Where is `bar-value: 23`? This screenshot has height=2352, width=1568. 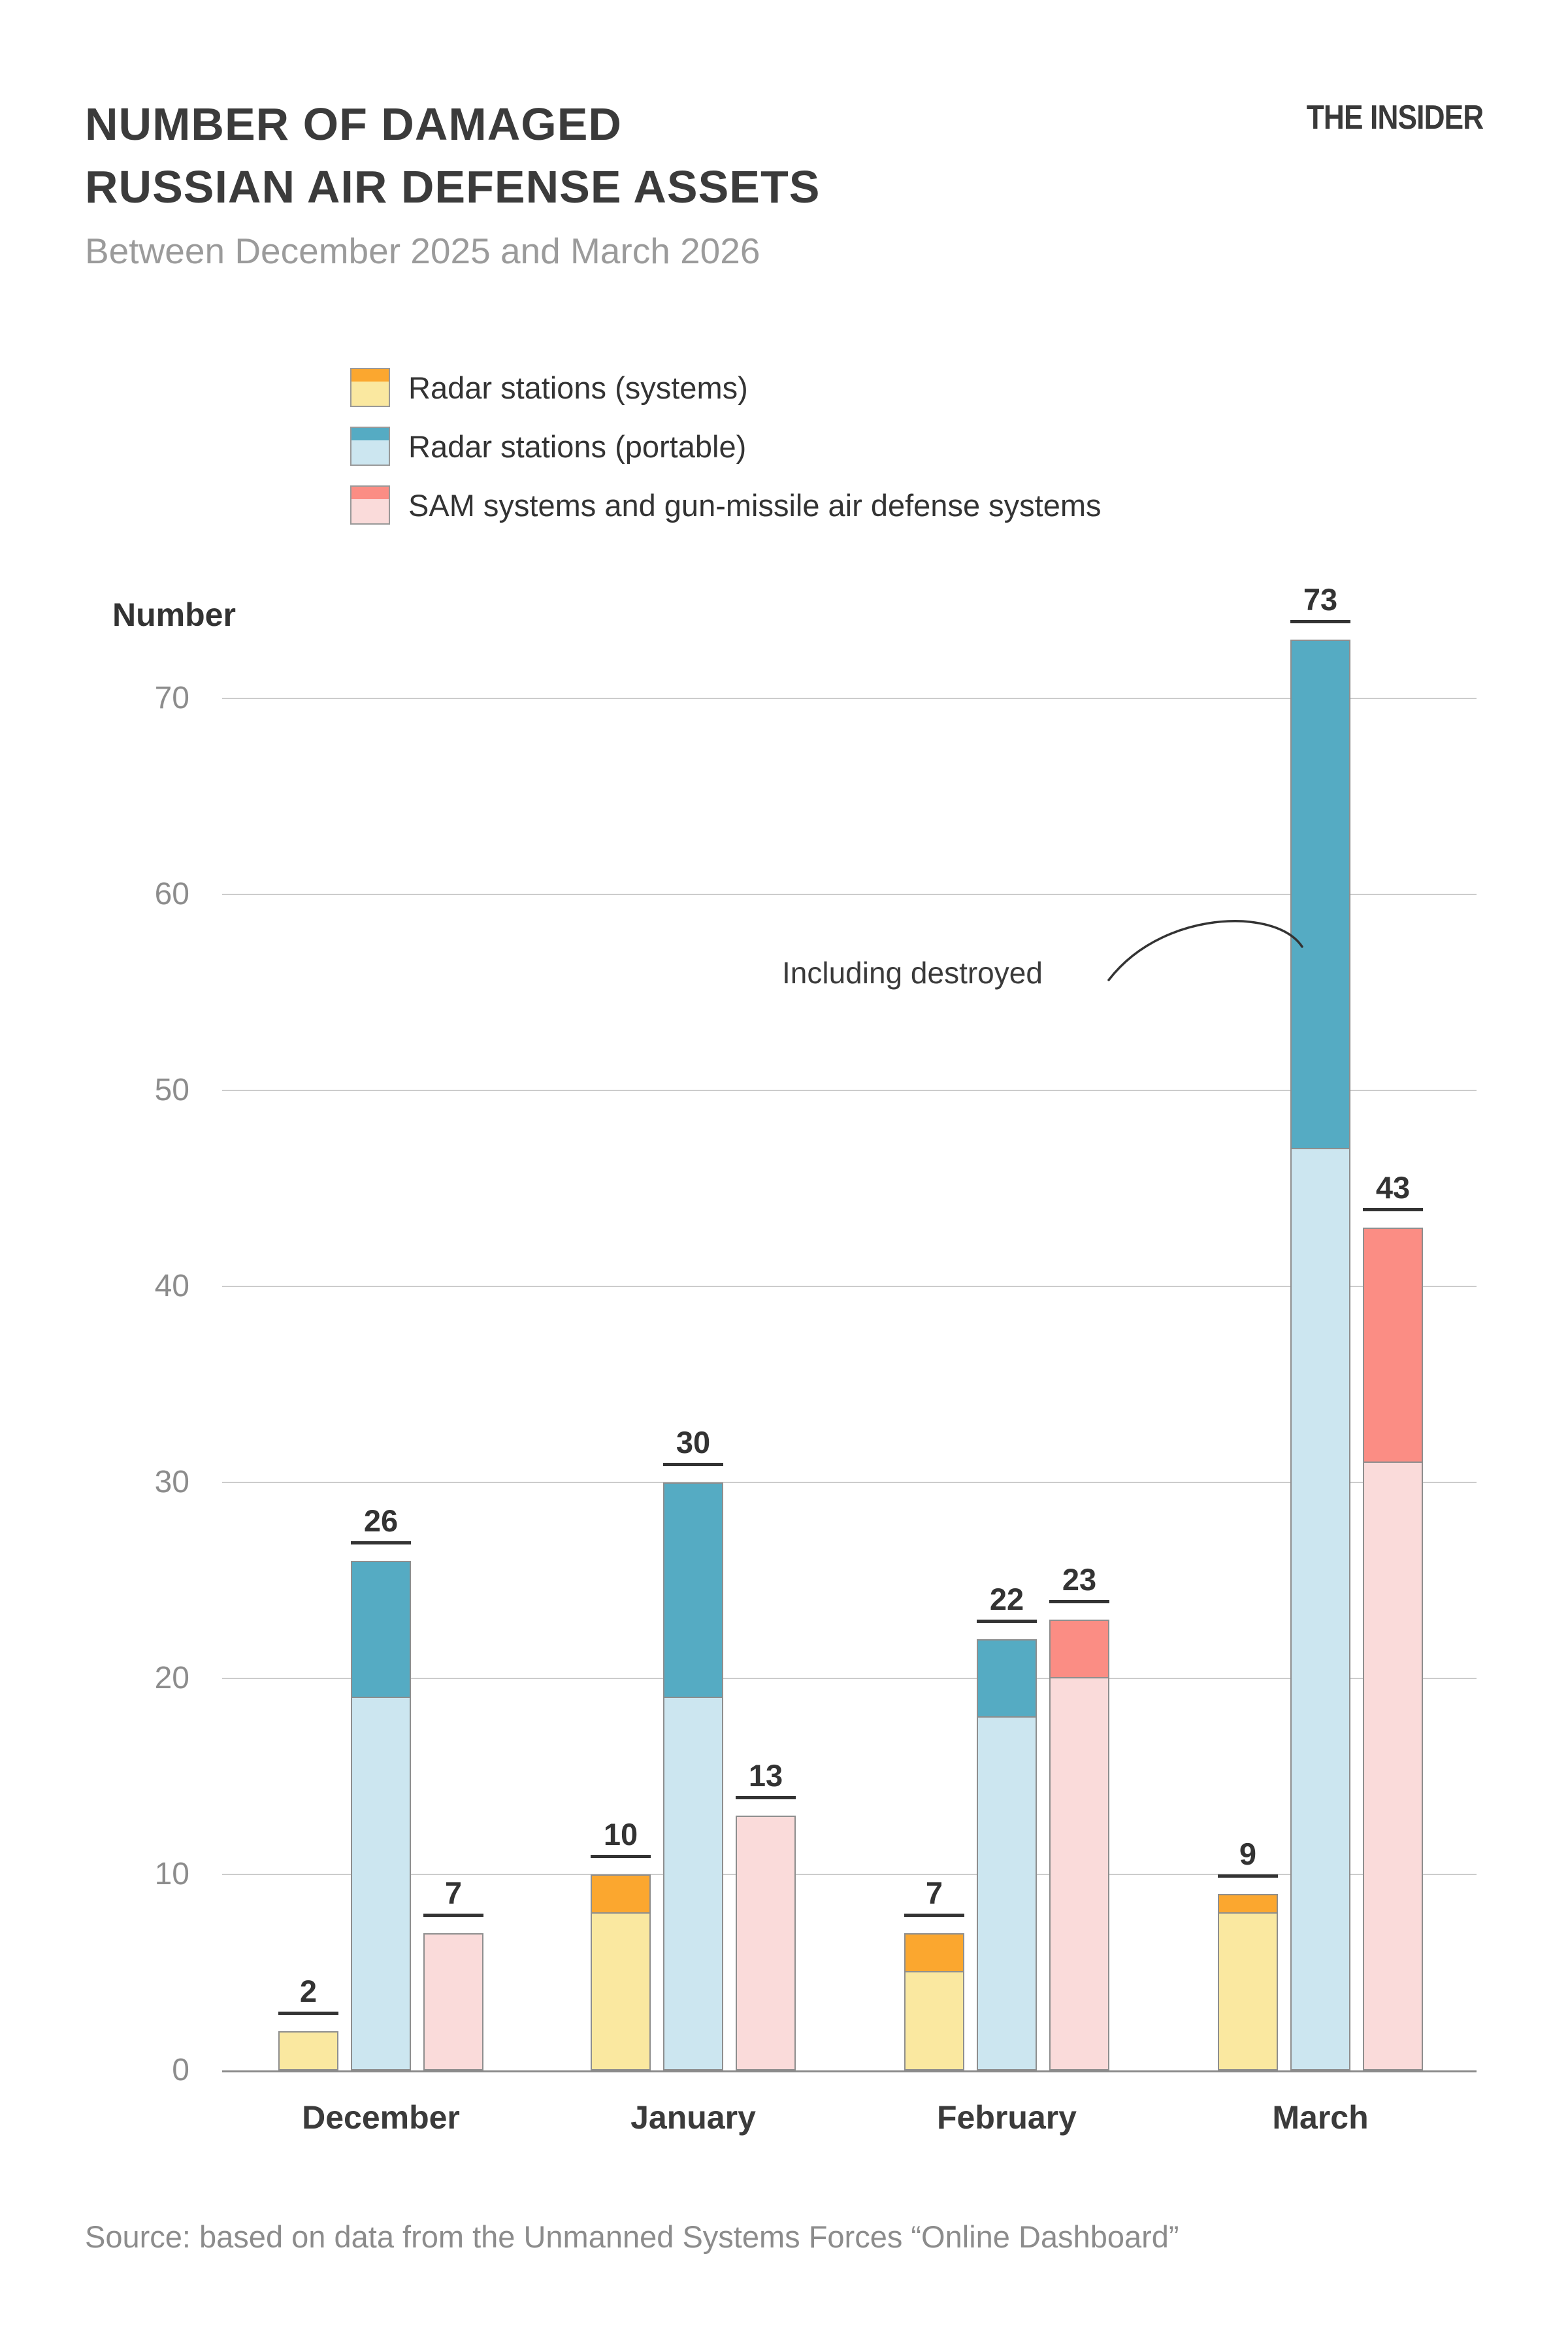 bar-value: 23 is located at coordinates (1079, 1579).